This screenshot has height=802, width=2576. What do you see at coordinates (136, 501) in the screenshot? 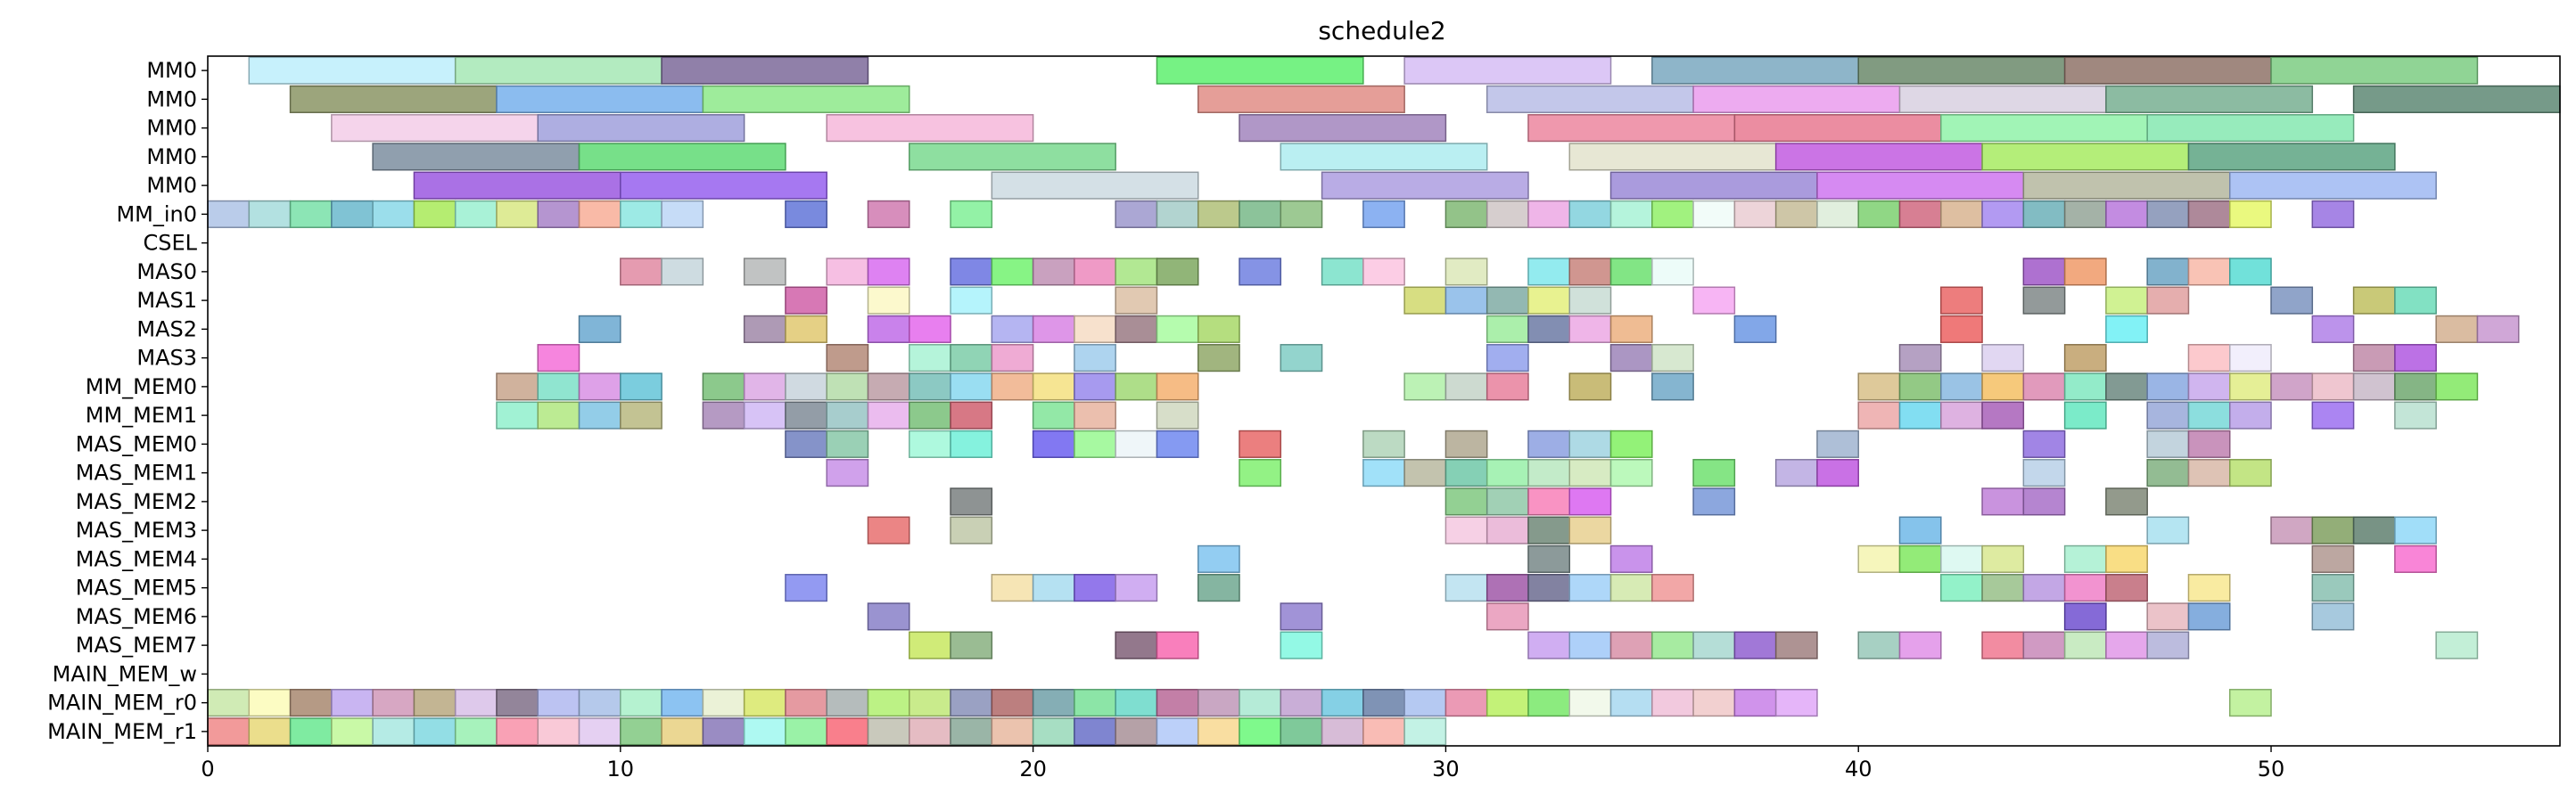
I see `y-tick-label: MAS_MEM2` at bounding box center [136, 501].